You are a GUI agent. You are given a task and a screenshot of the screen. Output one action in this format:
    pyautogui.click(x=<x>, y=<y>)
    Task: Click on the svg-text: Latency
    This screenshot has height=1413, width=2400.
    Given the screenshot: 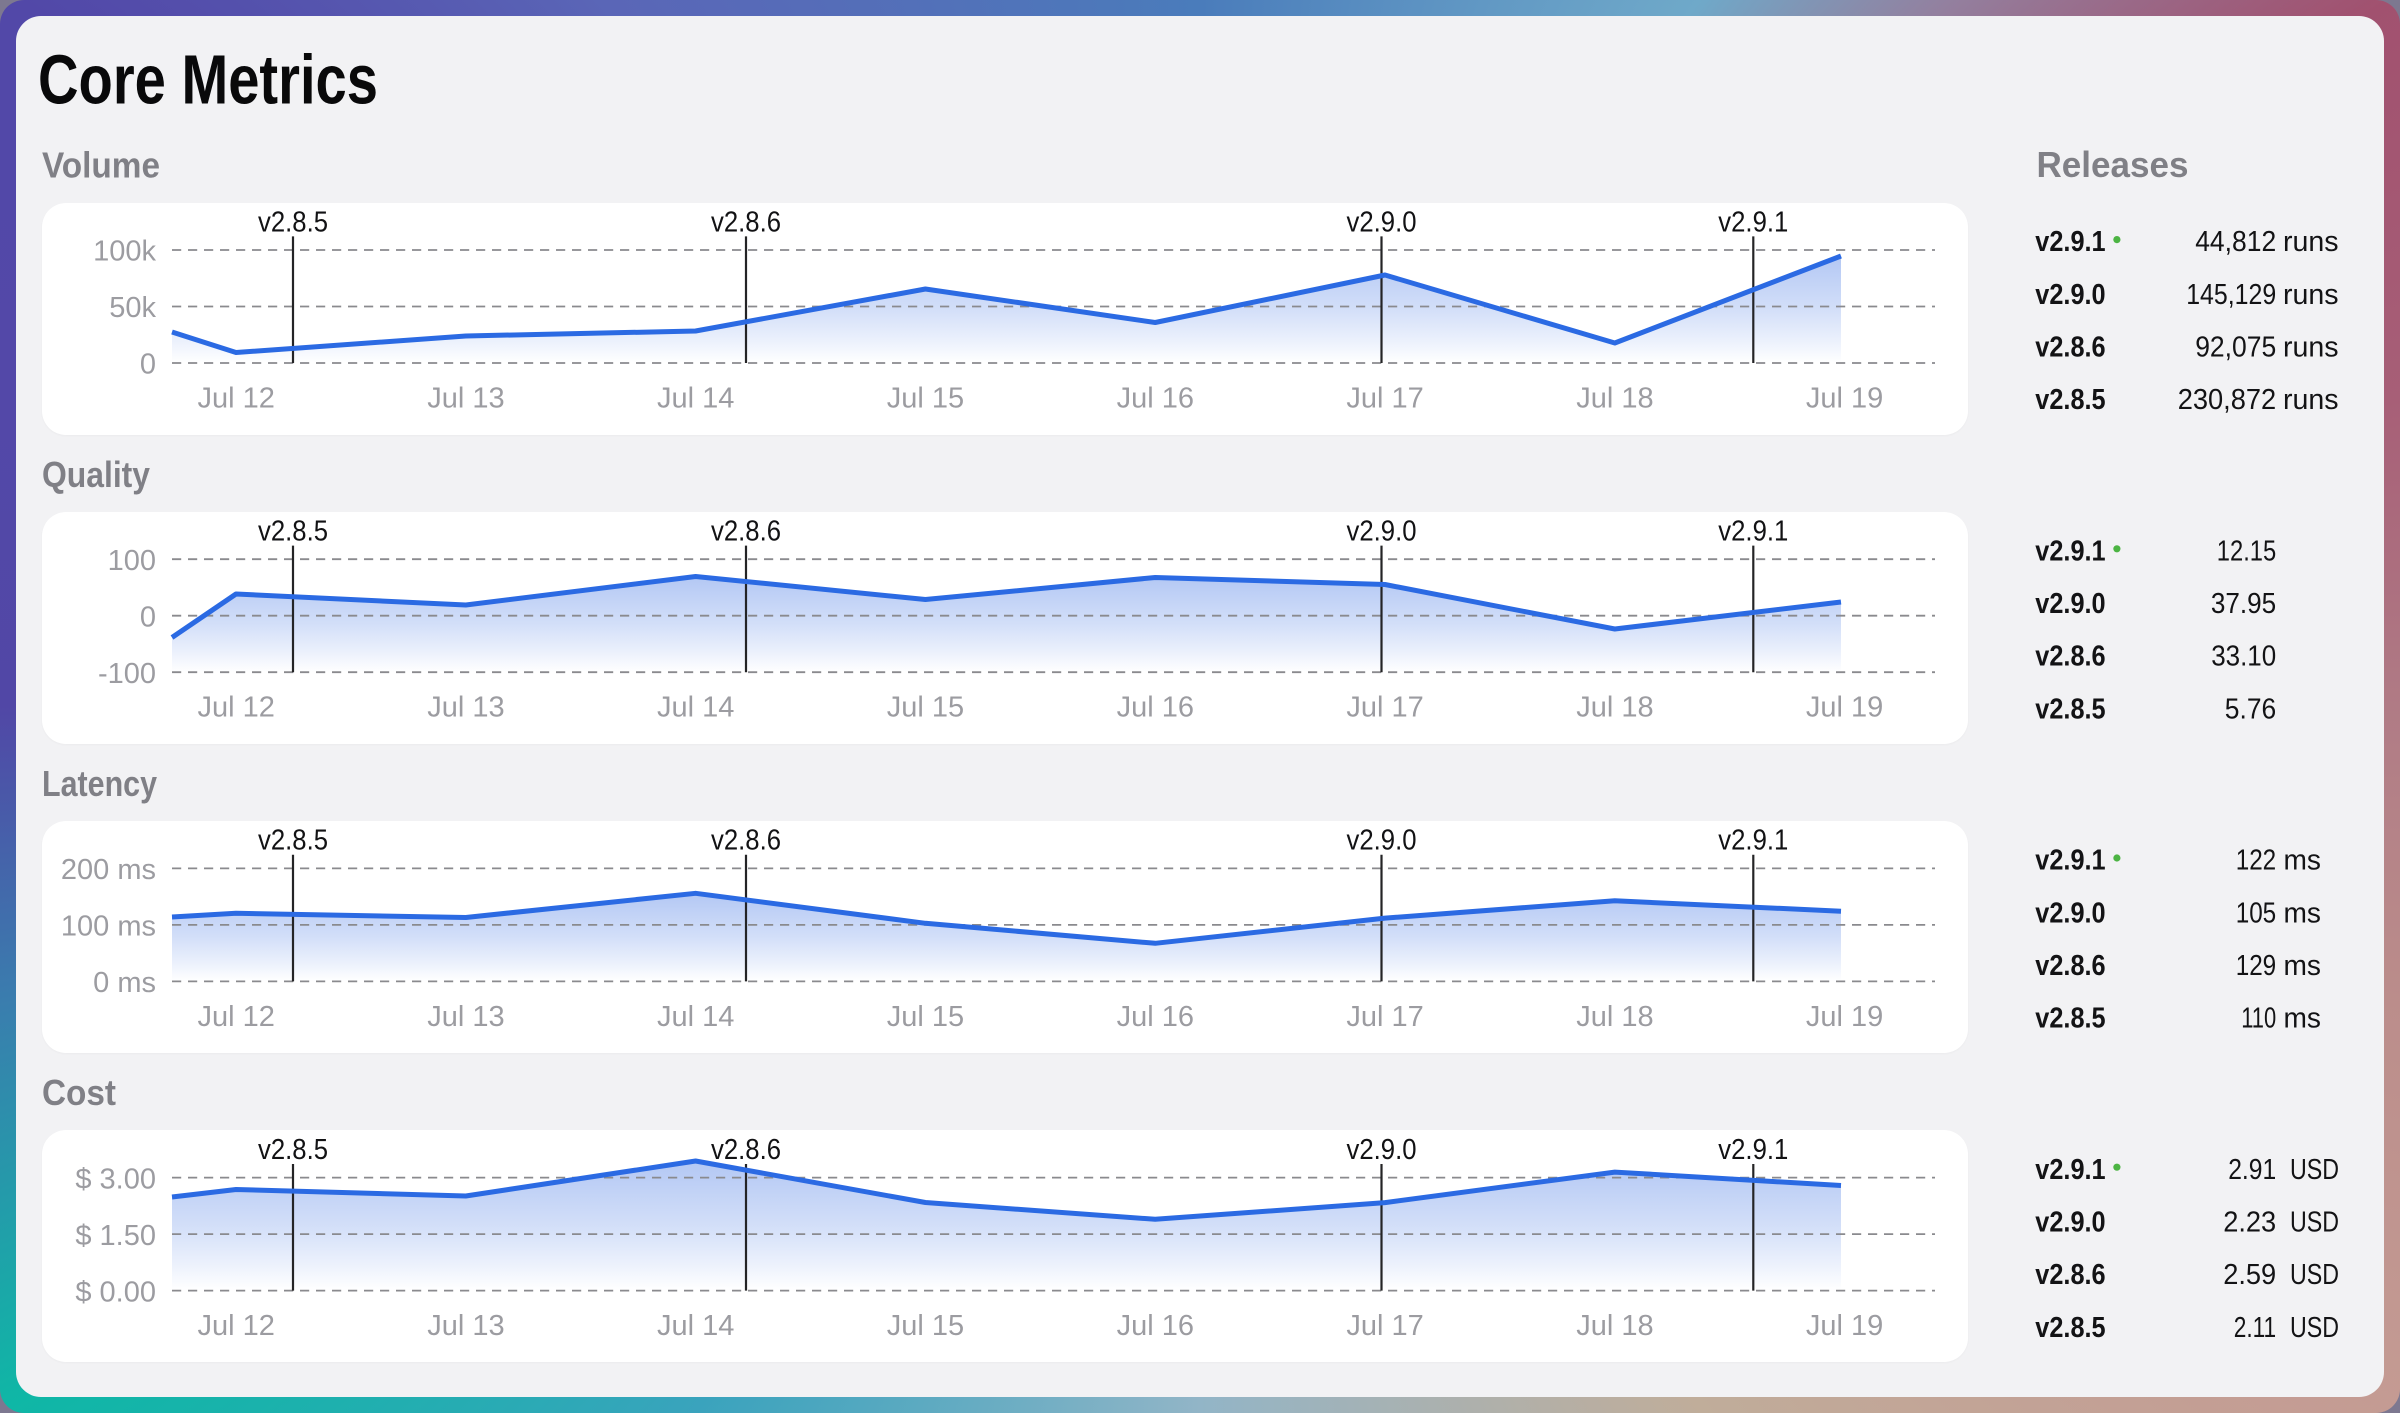 What is the action you would take?
    pyautogui.click(x=99, y=783)
    